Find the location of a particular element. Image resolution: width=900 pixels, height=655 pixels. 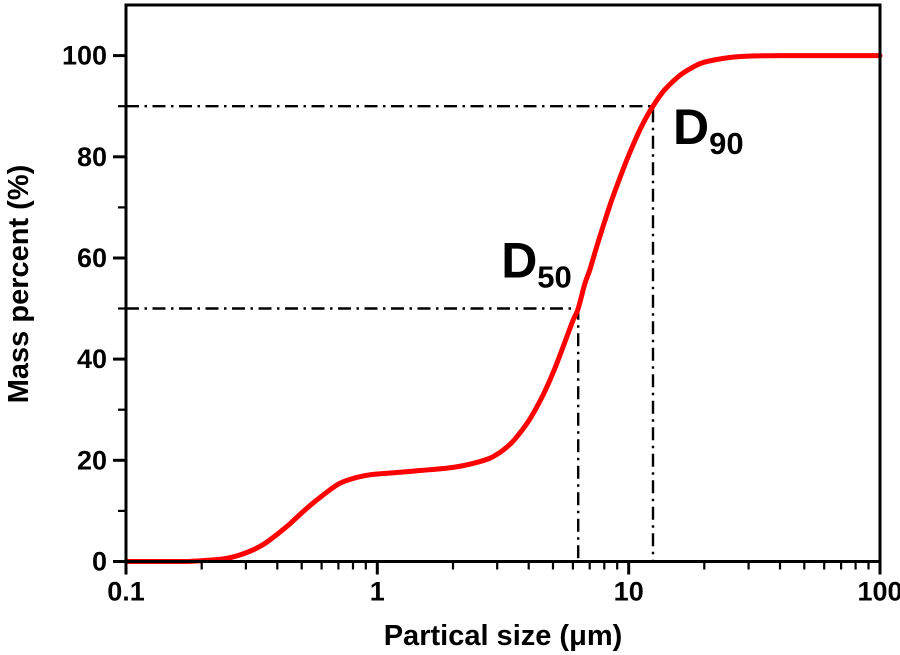

d90-label: D90 is located at coordinates (708, 130).